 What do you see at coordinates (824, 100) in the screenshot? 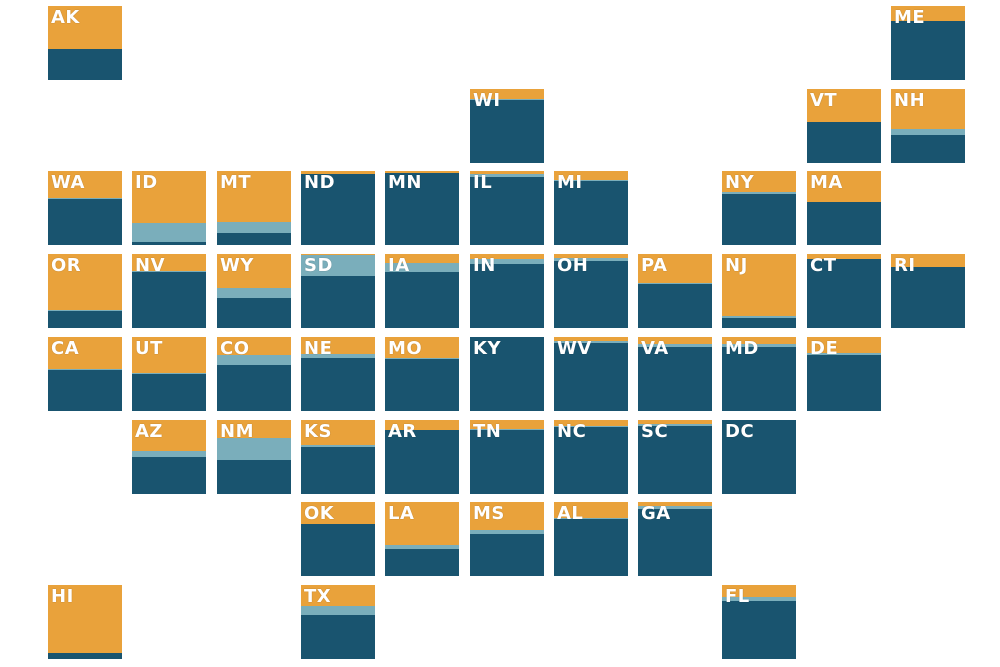
I see `state-label: VT` at bounding box center [824, 100].